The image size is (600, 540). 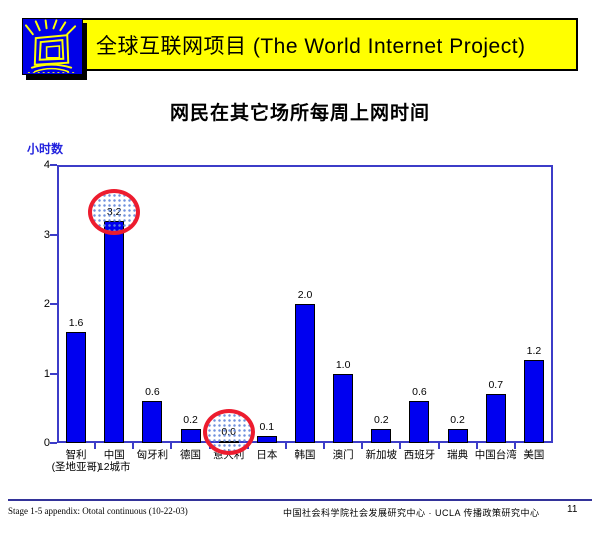 I want to click on bar-value-label: 0.7, so click(x=496, y=385).